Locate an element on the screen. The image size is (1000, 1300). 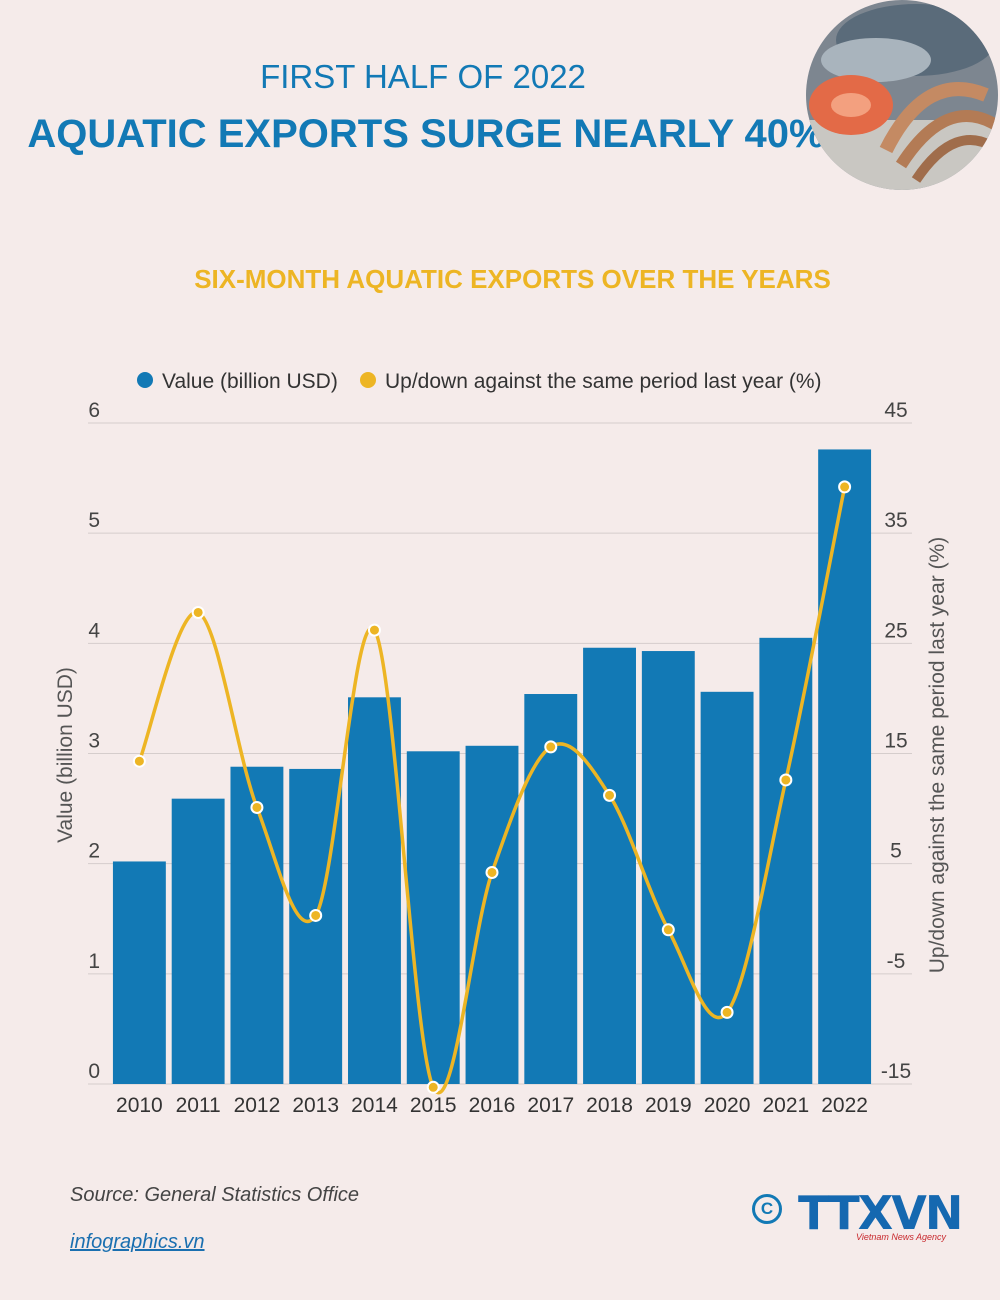
chart-title: SIX-MONTH AQUATIC EXPORTS OVER THE YEARS is located at coordinates (512, 279).